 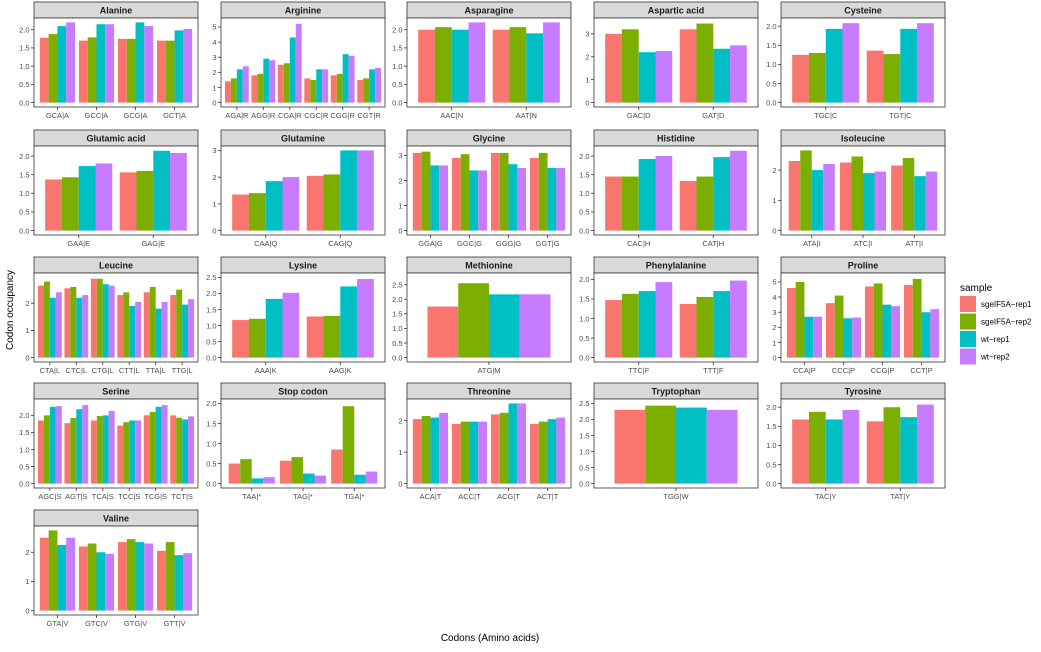 What do you see at coordinates (298, 63) in the screenshot?
I see `bar-cga-r-s4` at bounding box center [298, 63].